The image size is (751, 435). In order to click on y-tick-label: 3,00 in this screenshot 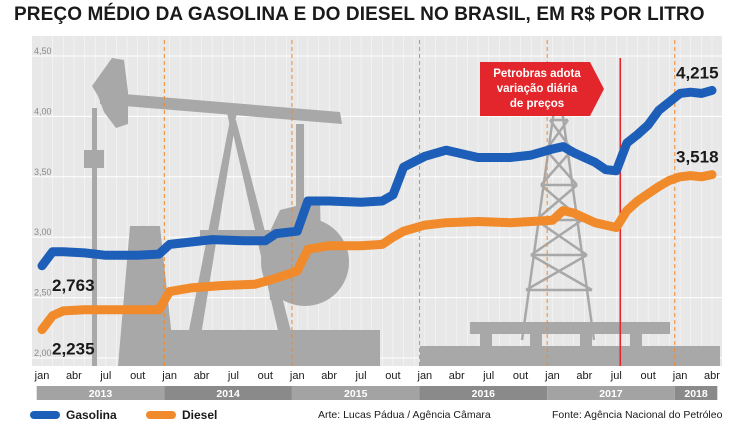, I will do `click(43, 232)`.